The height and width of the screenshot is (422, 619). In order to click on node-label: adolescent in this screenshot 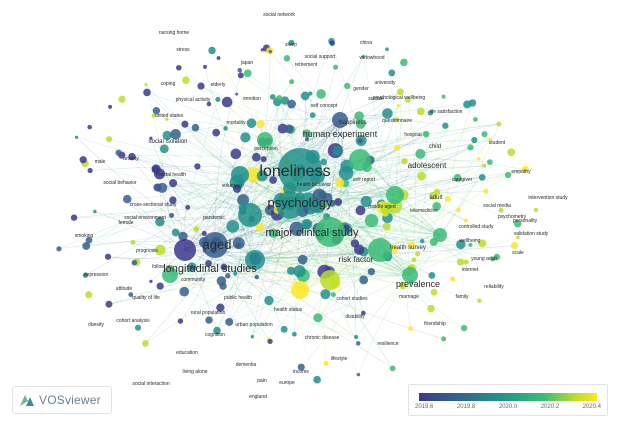, I will do `click(427, 165)`.